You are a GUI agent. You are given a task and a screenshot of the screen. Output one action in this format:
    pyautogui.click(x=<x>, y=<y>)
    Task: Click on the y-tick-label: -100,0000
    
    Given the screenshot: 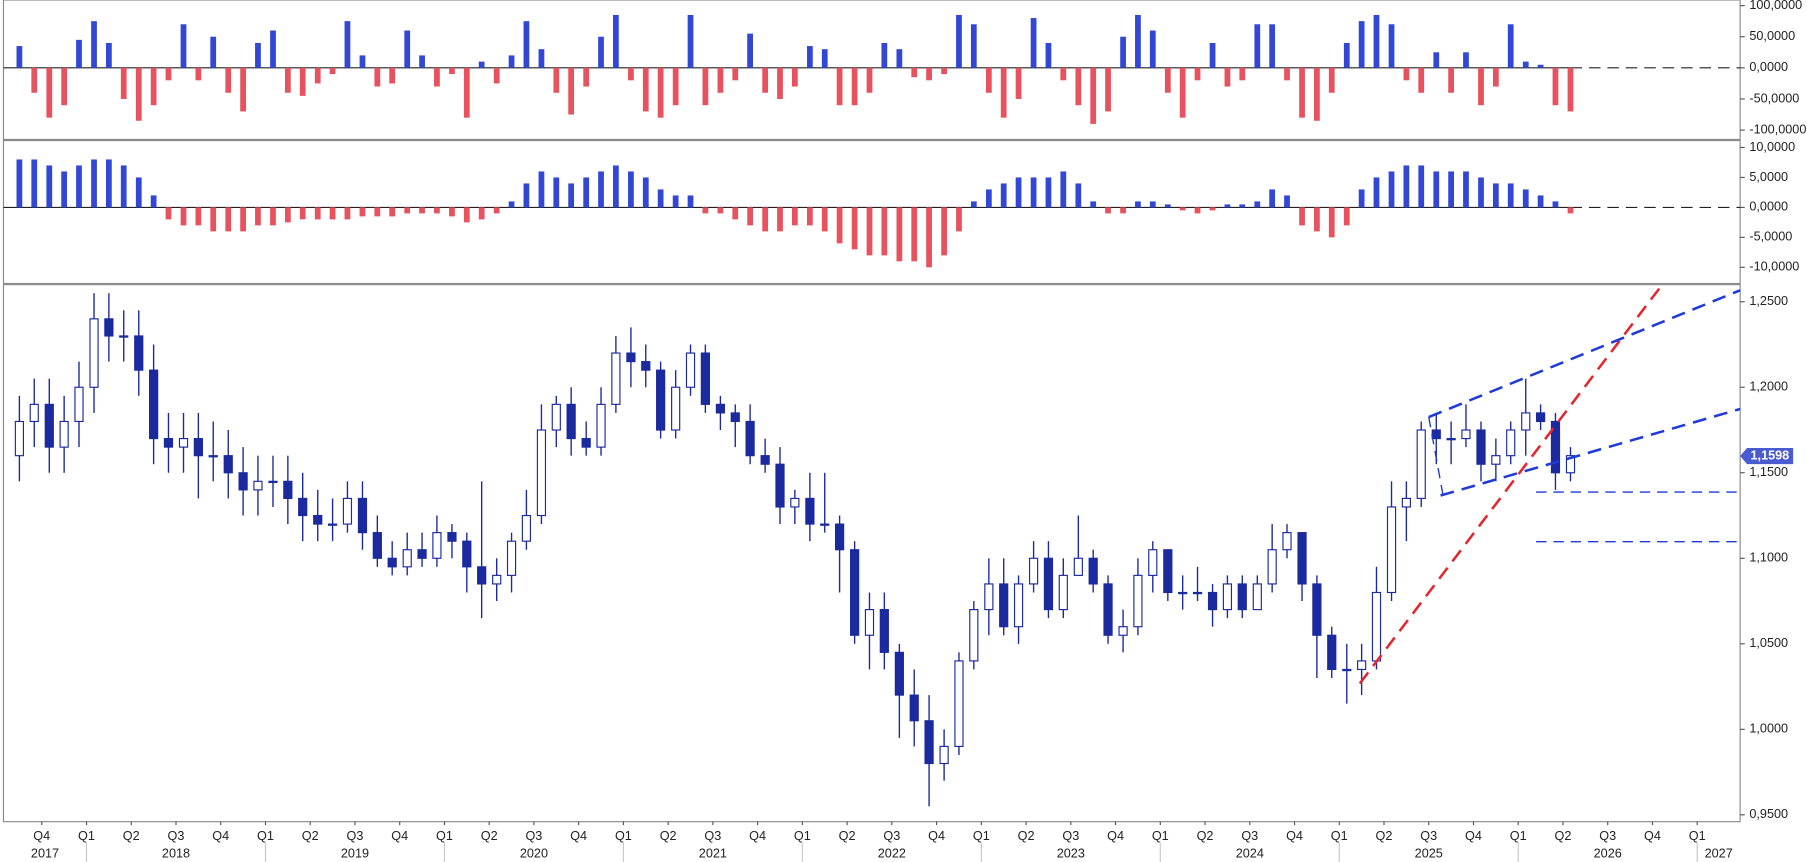 What is the action you would take?
    pyautogui.click(x=1777, y=129)
    